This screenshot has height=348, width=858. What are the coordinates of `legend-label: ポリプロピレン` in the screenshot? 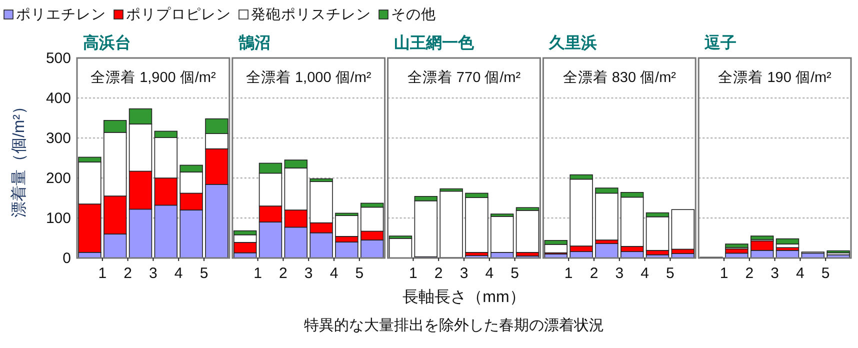 It's located at (178, 14).